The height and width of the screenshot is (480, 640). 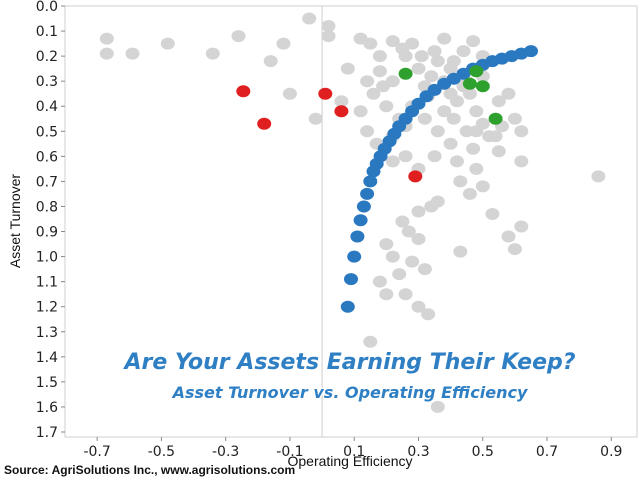 I want to click on x-tick-label: 0.3, so click(x=418, y=452).